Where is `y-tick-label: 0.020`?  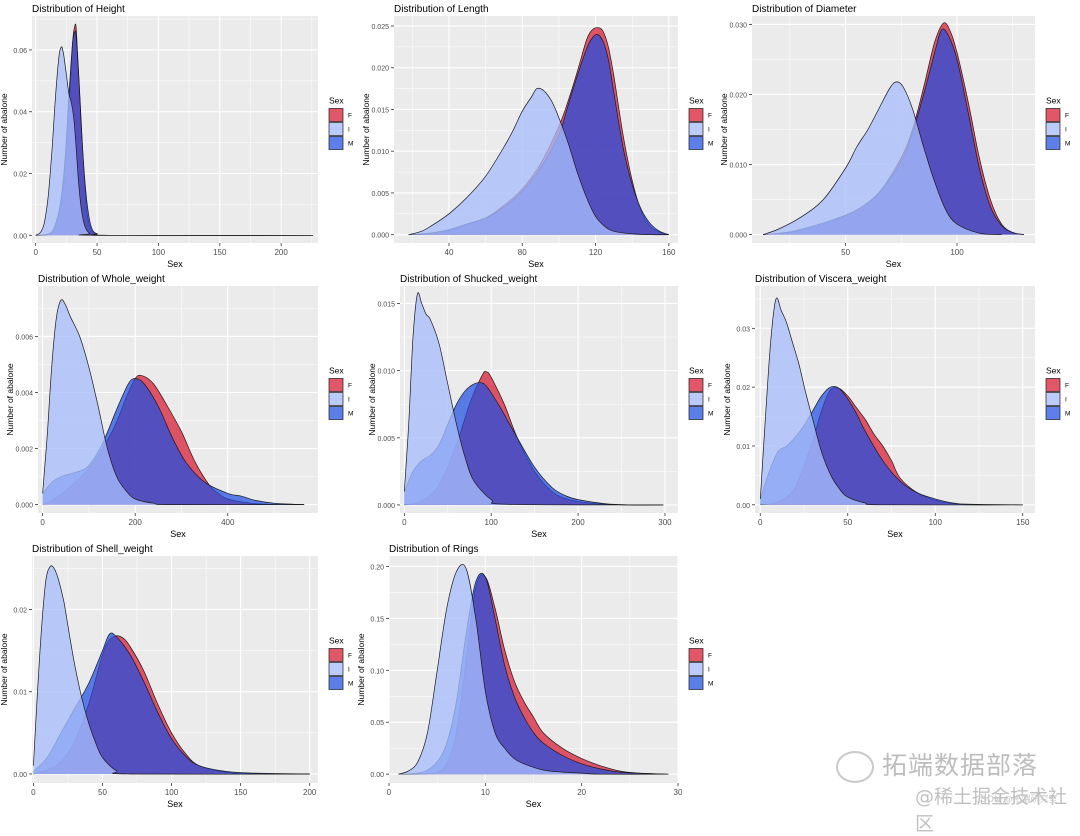
y-tick-label: 0.020 is located at coordinates (380, 69).